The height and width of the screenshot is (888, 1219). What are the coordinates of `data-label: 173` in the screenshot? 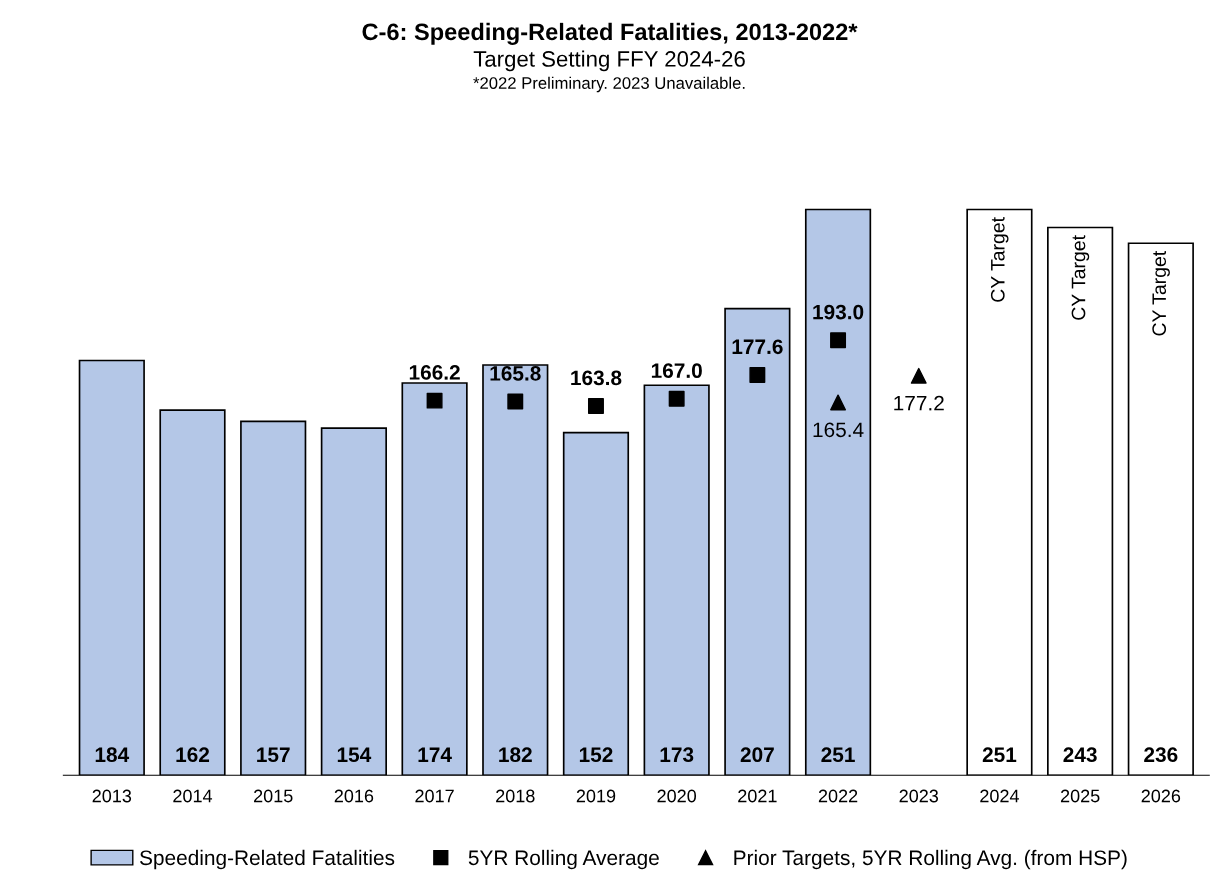 It's located at (677, 755).